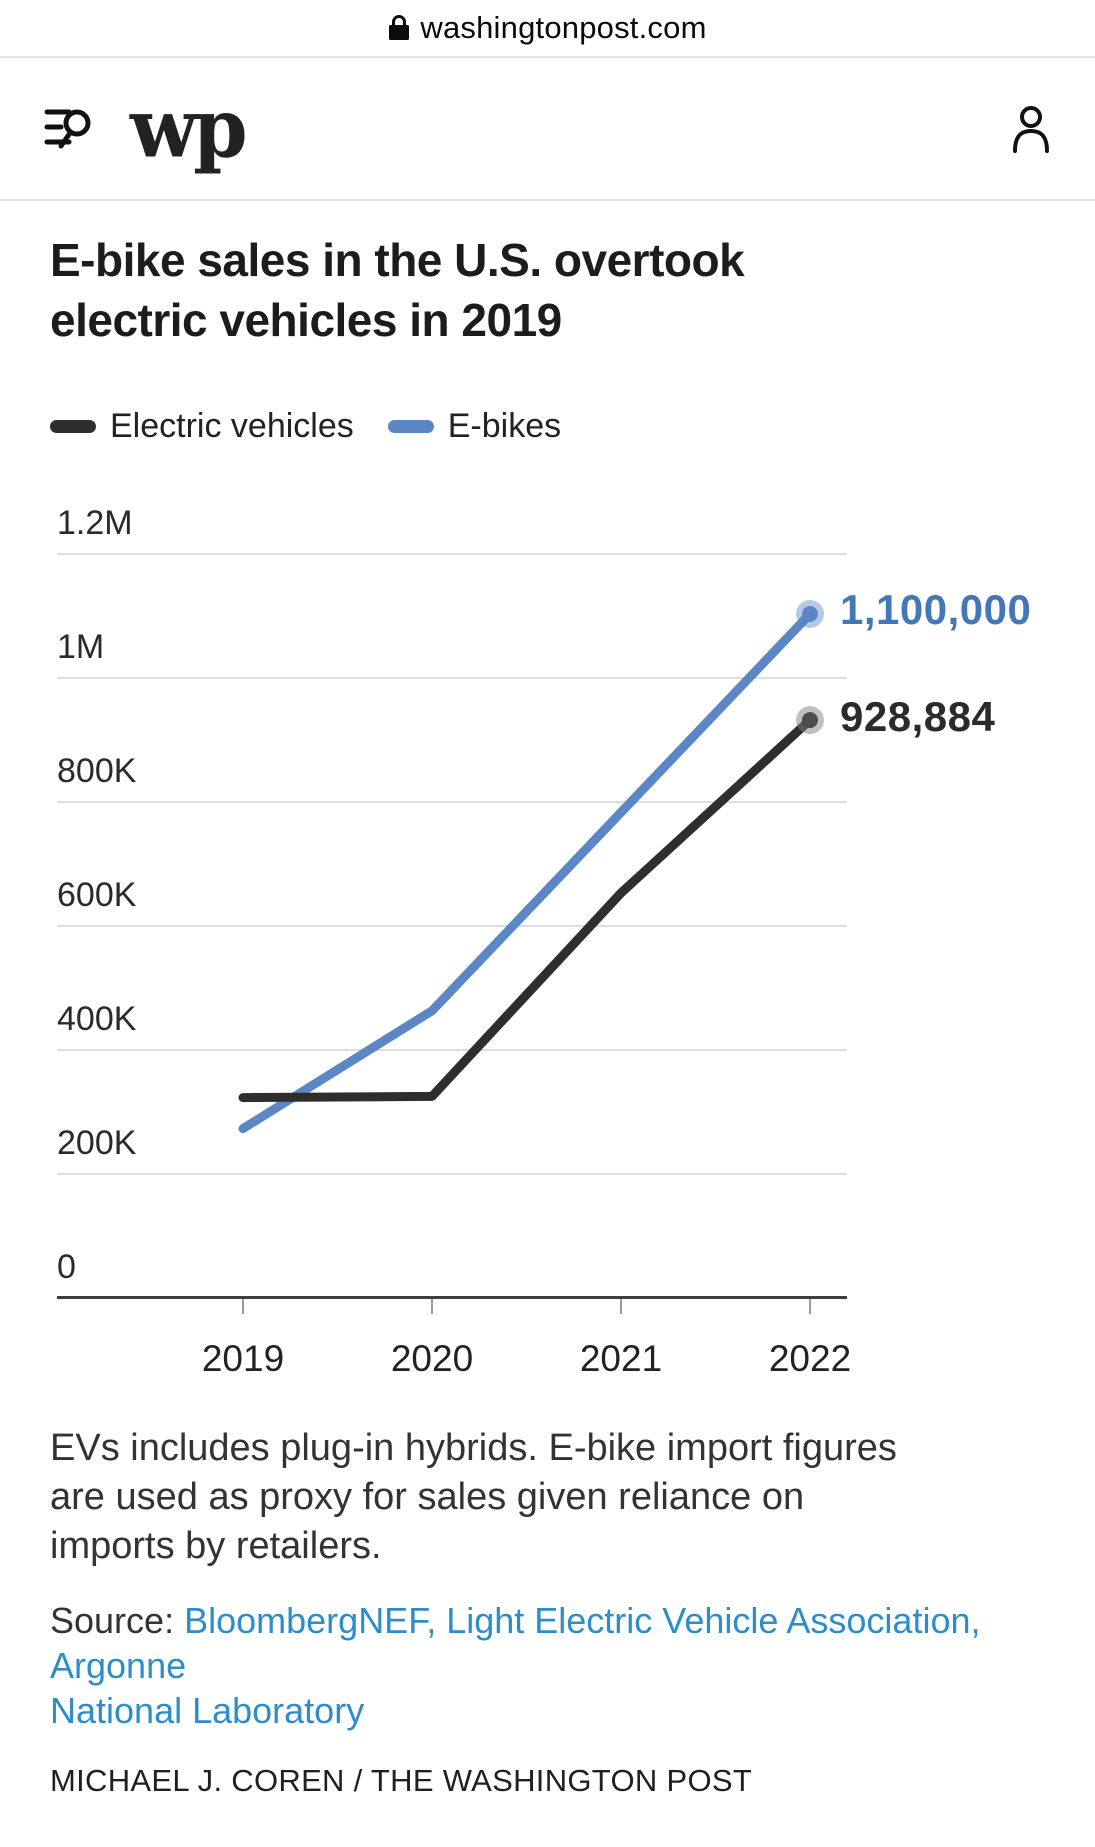 This screenshot has width=1095, height=1847. Describe the element at coordinates (452, 925) in the screenshot. I see `gridline-600k` at that location.